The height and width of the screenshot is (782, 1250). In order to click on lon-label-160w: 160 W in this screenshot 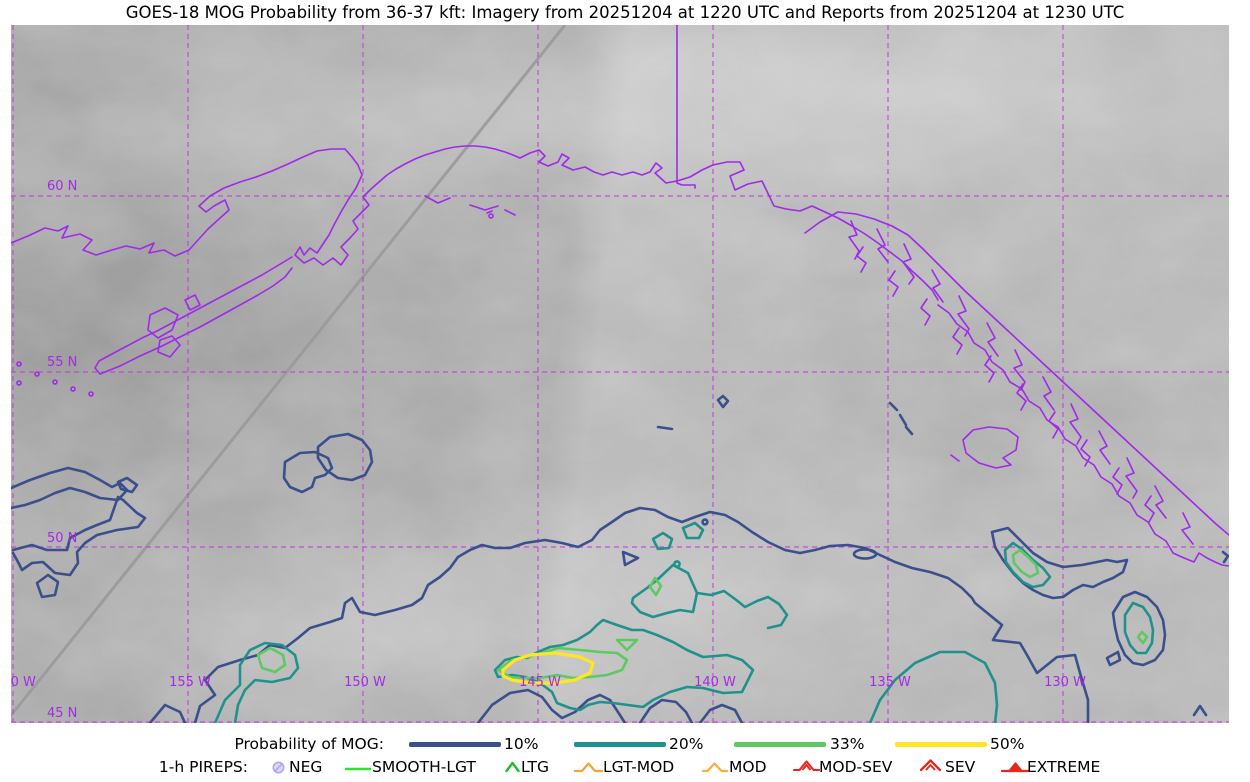, I will do `click(23, 682)`.